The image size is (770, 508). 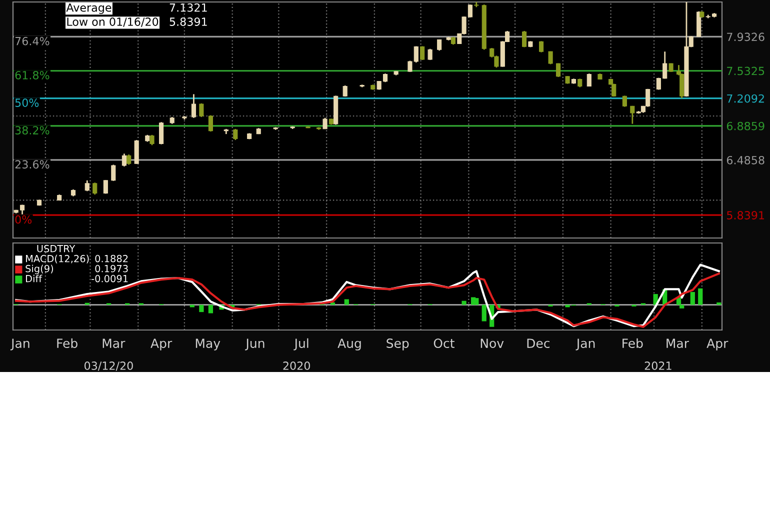 I want to click on x-tick-label: Oct, so click(x=444, y=343).